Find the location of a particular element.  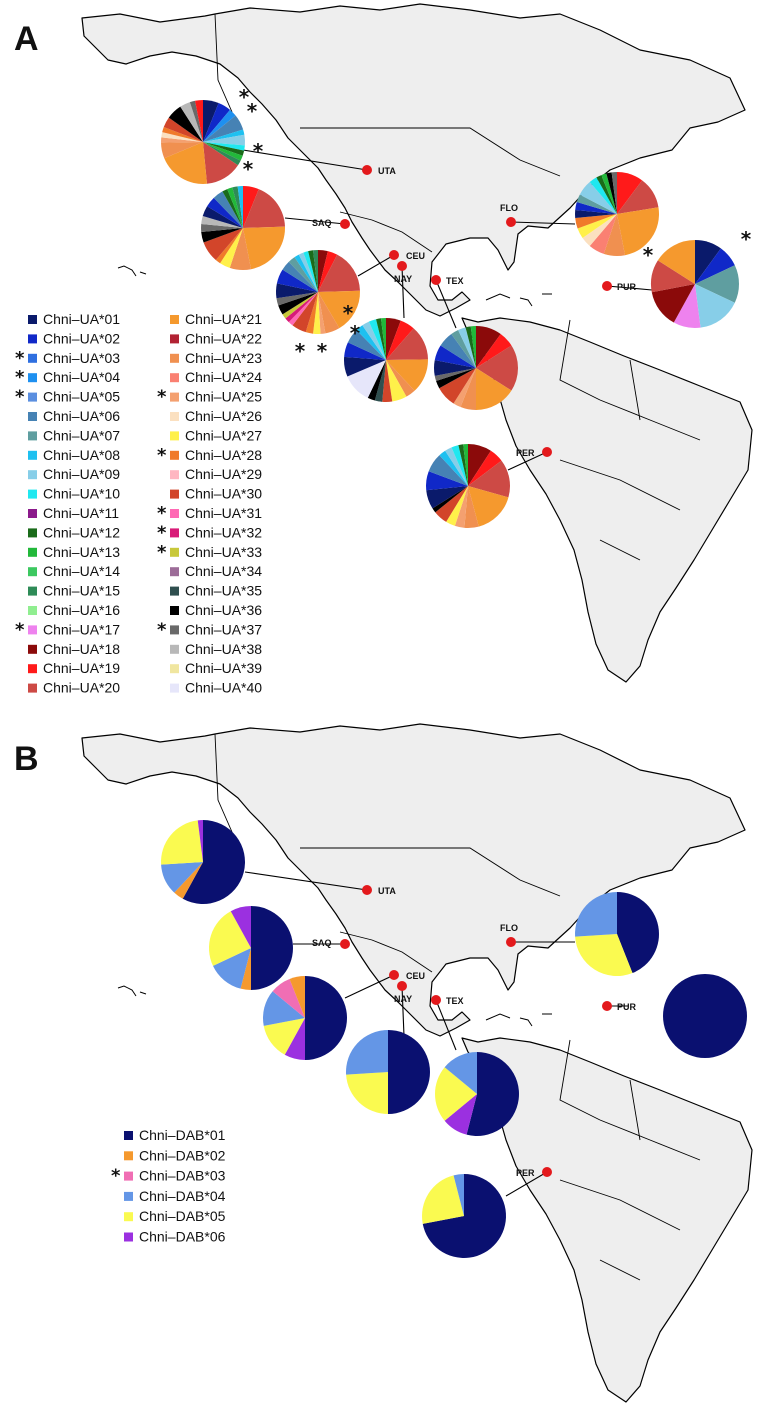

legend-label: Chni–UA*38 is located at coordinates (223, 649).